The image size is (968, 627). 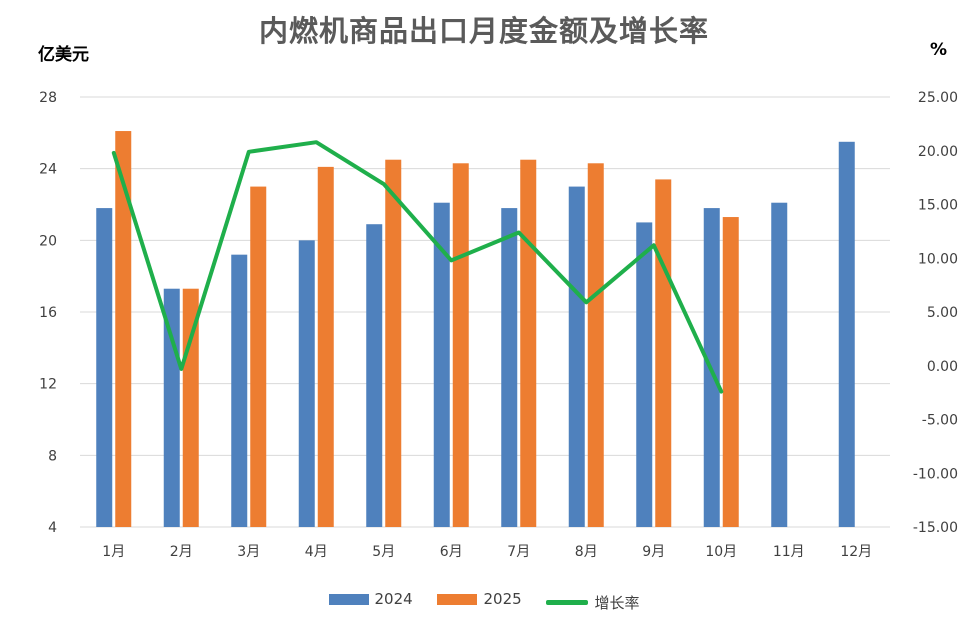 What do you see at coordinates (451, 552) in the screenshot?
I see `x-tick-label: 6月` at bounding box center [451, 552].